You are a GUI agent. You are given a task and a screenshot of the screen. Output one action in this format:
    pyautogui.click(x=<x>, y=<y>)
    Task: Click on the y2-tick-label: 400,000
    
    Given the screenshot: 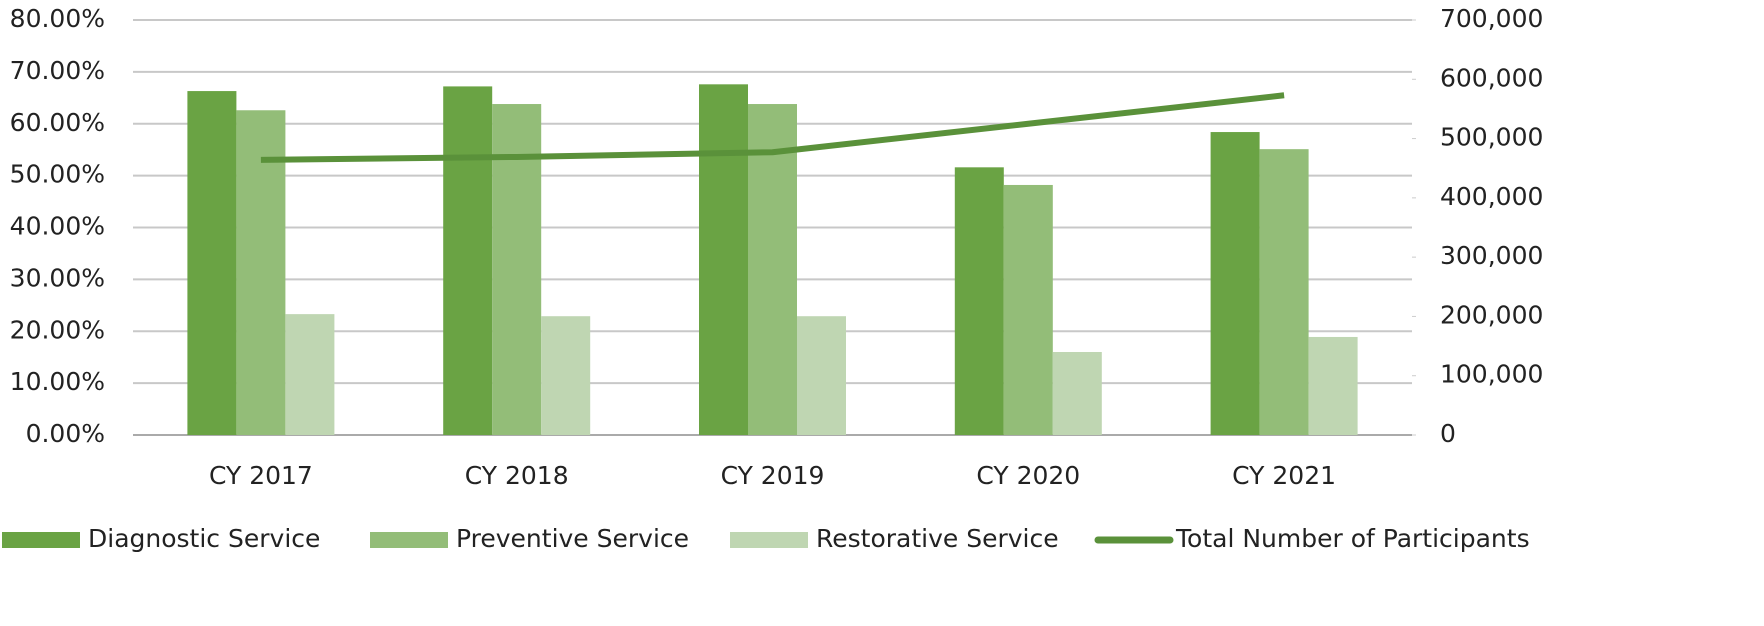 What is the action you would take?
    pyautogui.click(x=1491, y=196)
    